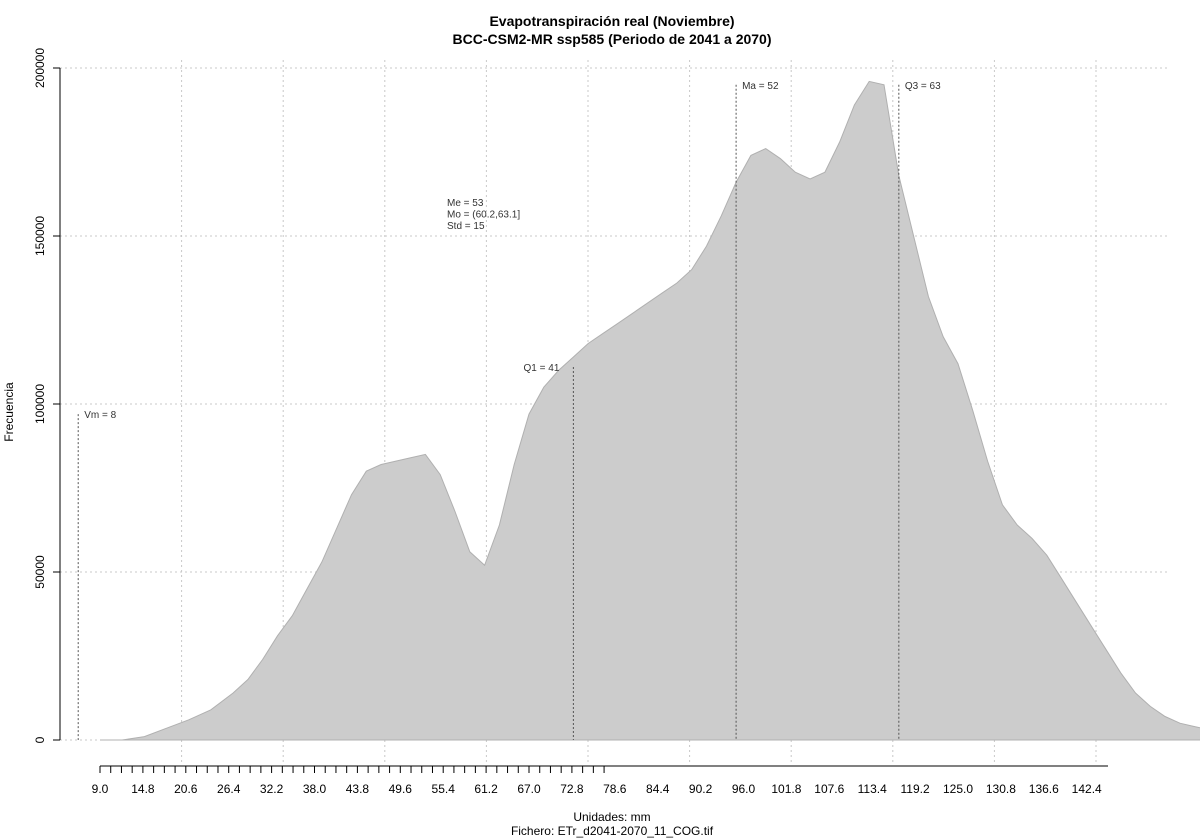  Describe the element at coordinates (40, 739) in the screenshot. I see `y-axis-tick-label: 0` at that location.